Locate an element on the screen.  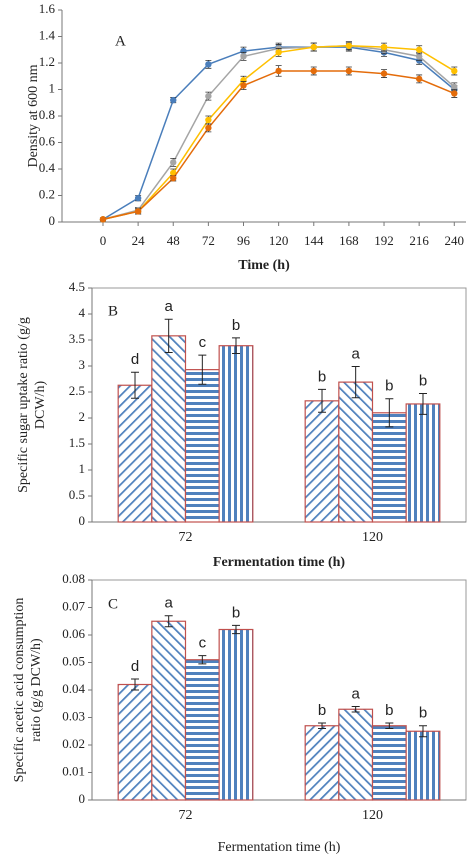
y-tick-label: 1.5 is located at coordinates (77, 442).